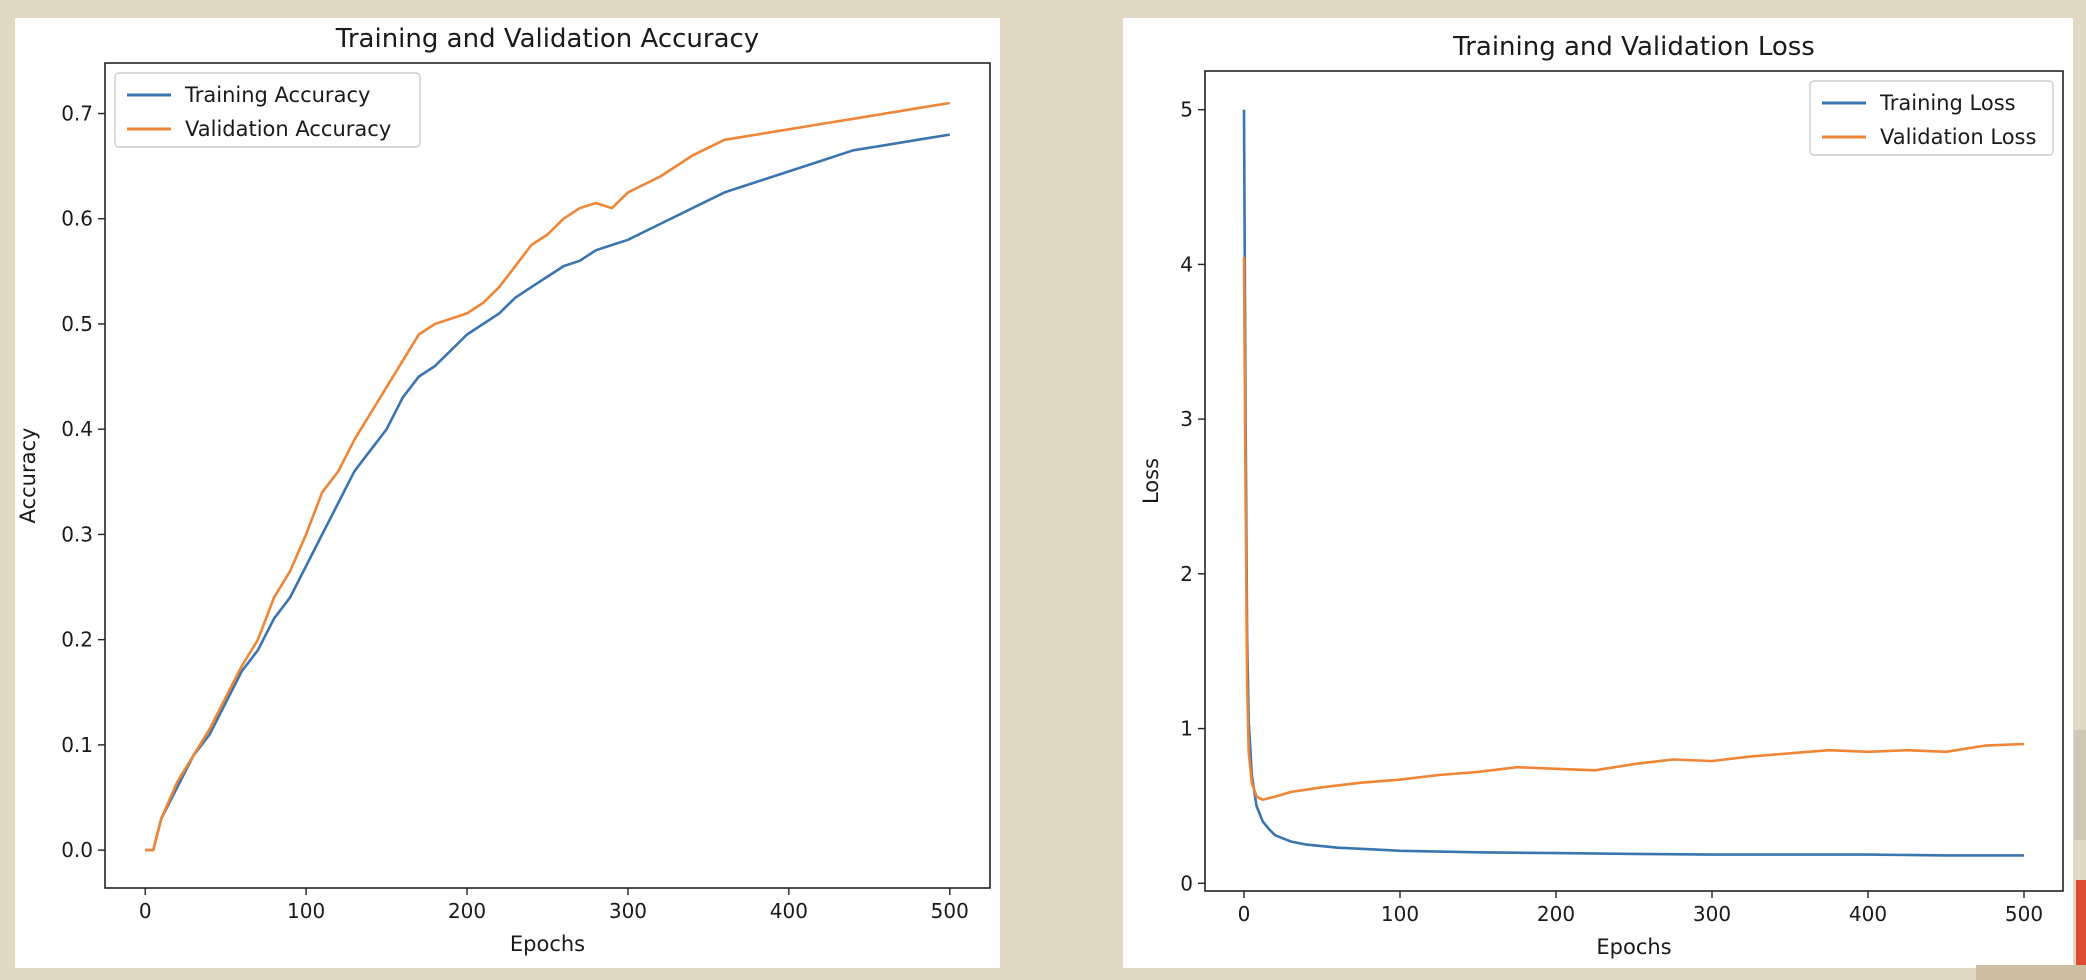 This screenshot has width=2086, height=980. Describe the element at coordinates (2081, 930) in the screenshot. I see `background-decoration-red` at that location.